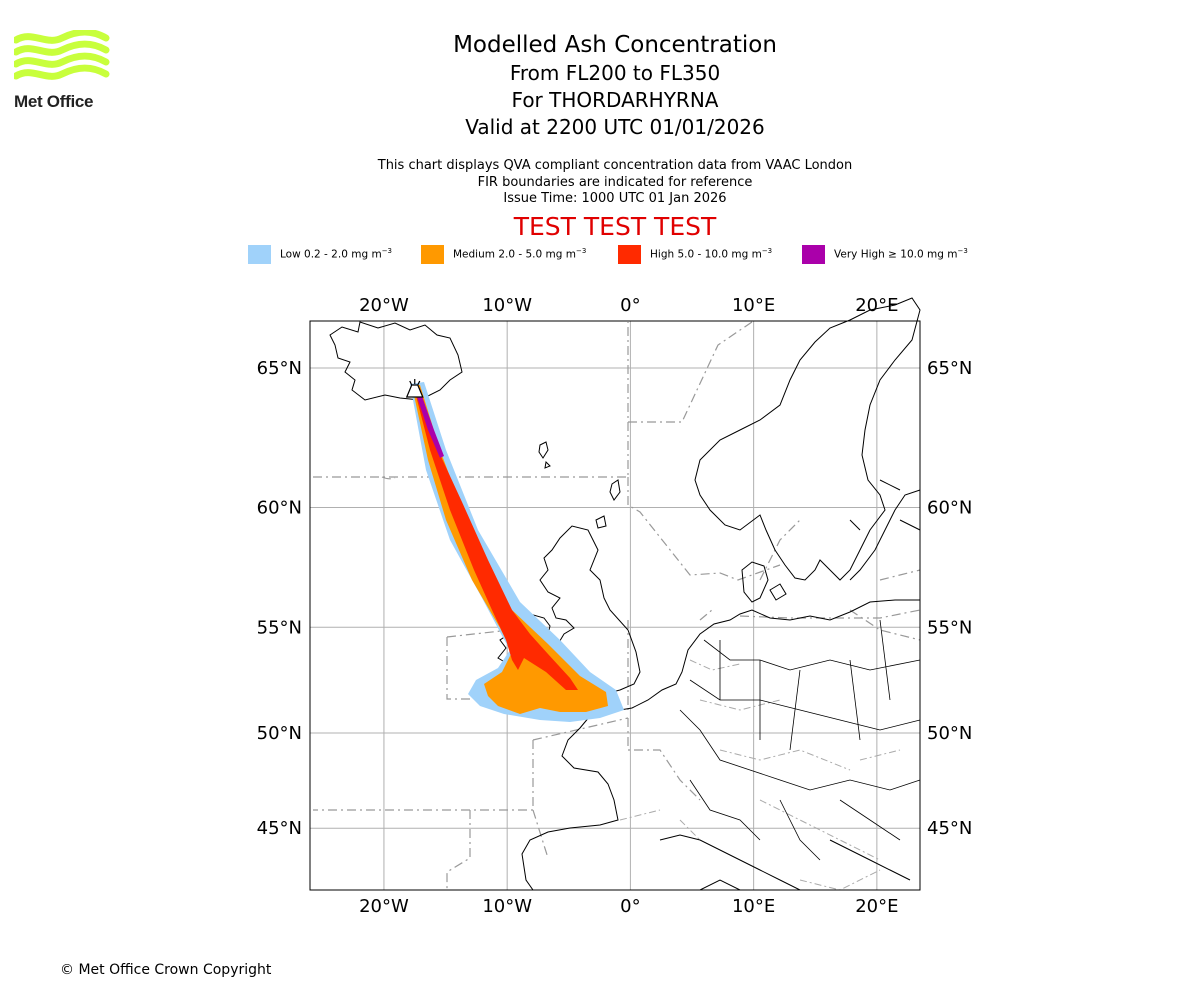 The width and height of the screenshot is (1200, 1000). I want to click on volcano-eruption-lines, so click(415, 382).